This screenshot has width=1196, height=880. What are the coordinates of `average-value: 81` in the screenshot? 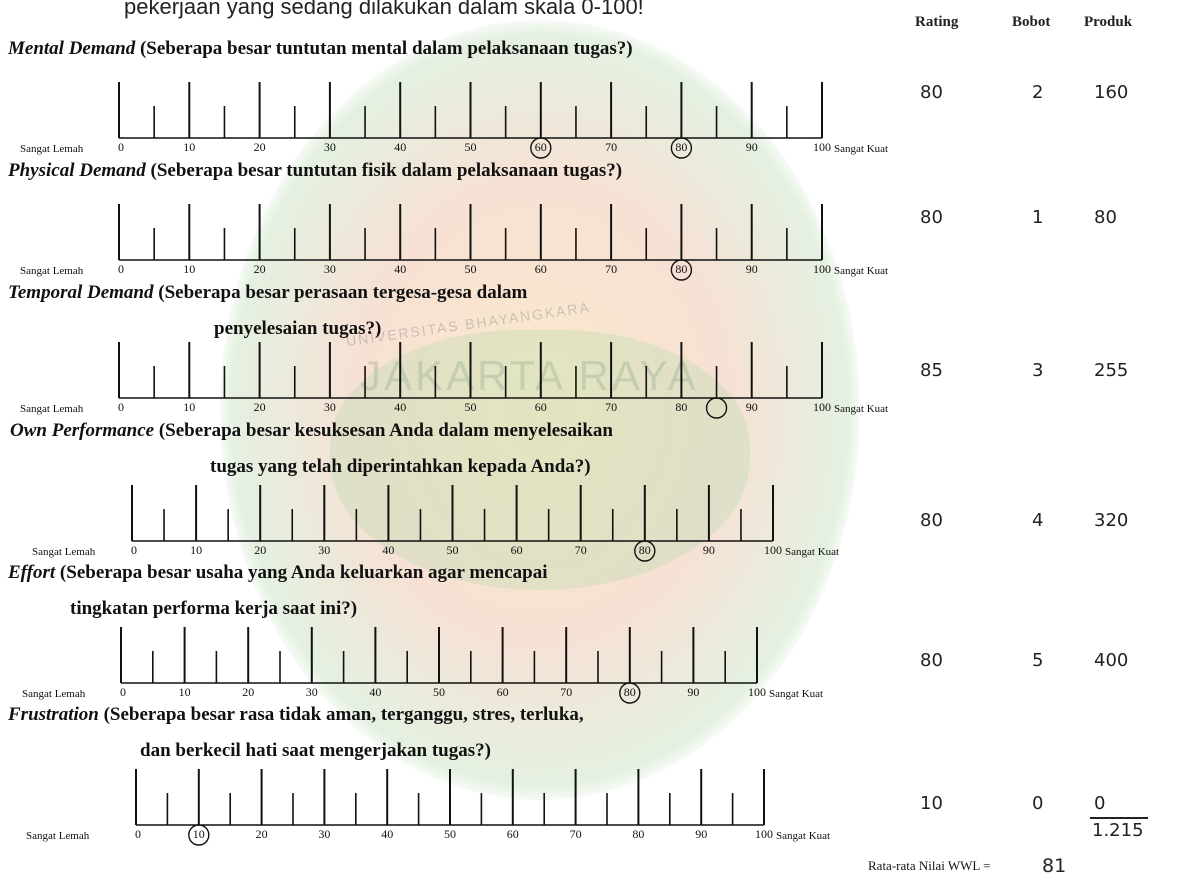 It's located at (1054, 866).